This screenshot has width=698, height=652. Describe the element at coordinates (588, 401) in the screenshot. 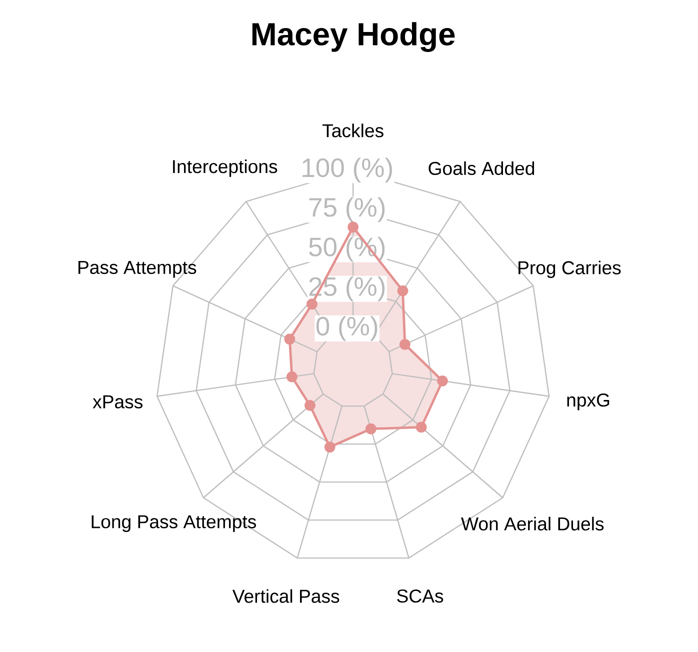

I see `spoke-label: npxG` at that location.